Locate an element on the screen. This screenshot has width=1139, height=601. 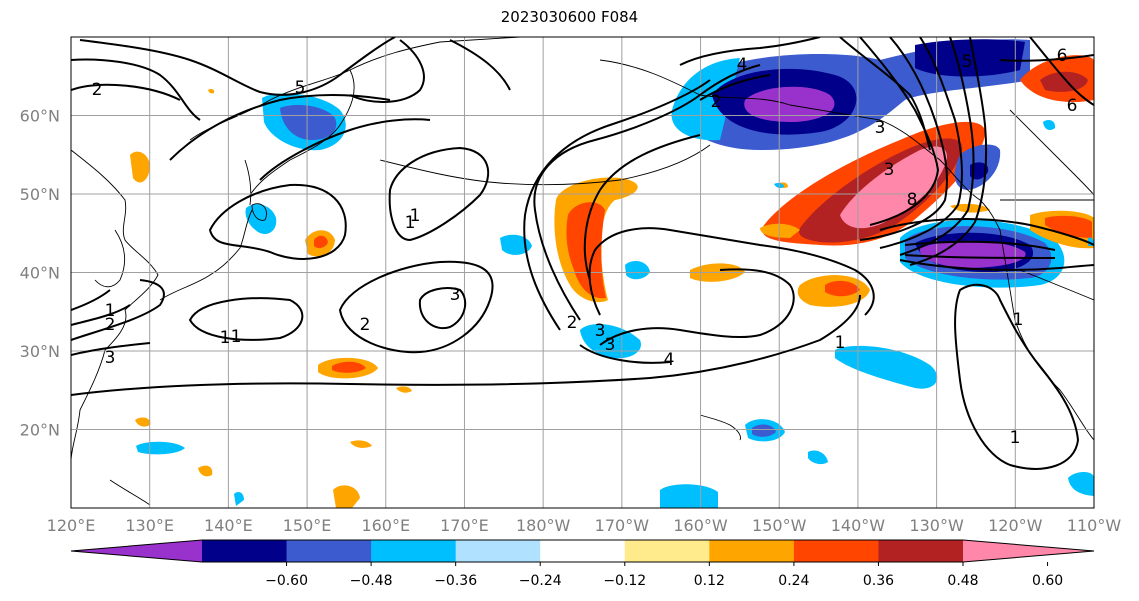
siberia-coast is located at coordinates (435, 54).